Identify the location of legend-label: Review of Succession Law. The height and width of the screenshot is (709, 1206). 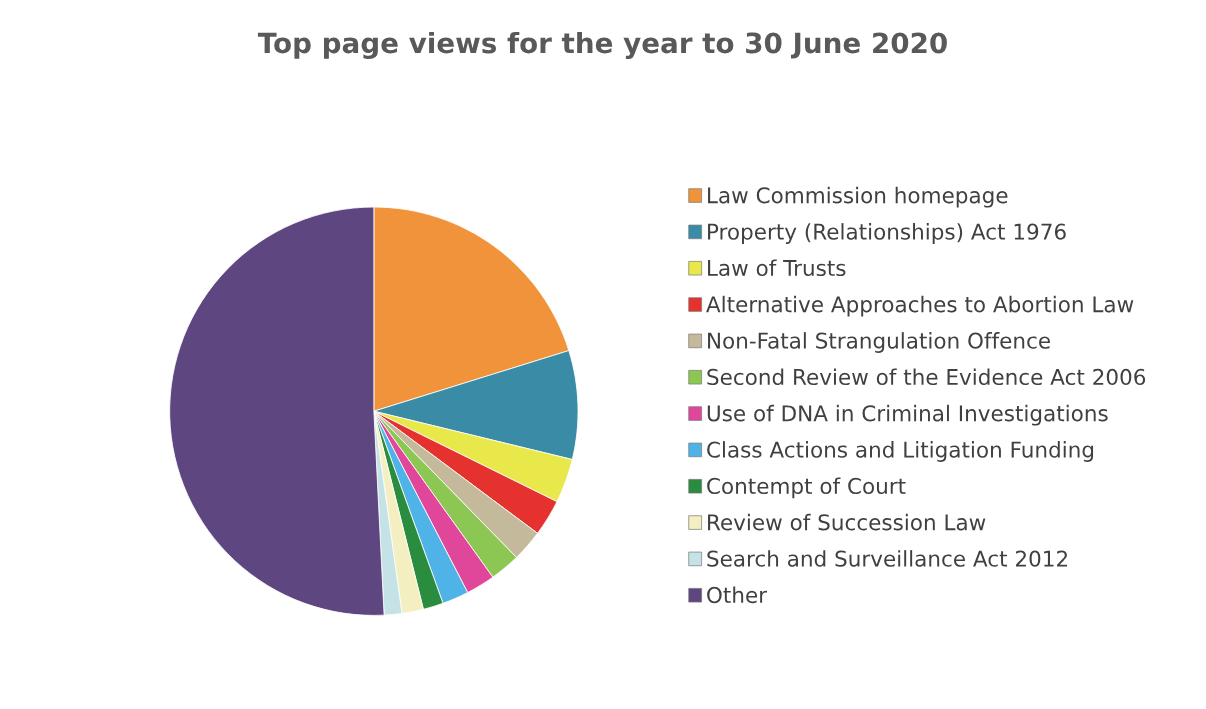
(847, 522).